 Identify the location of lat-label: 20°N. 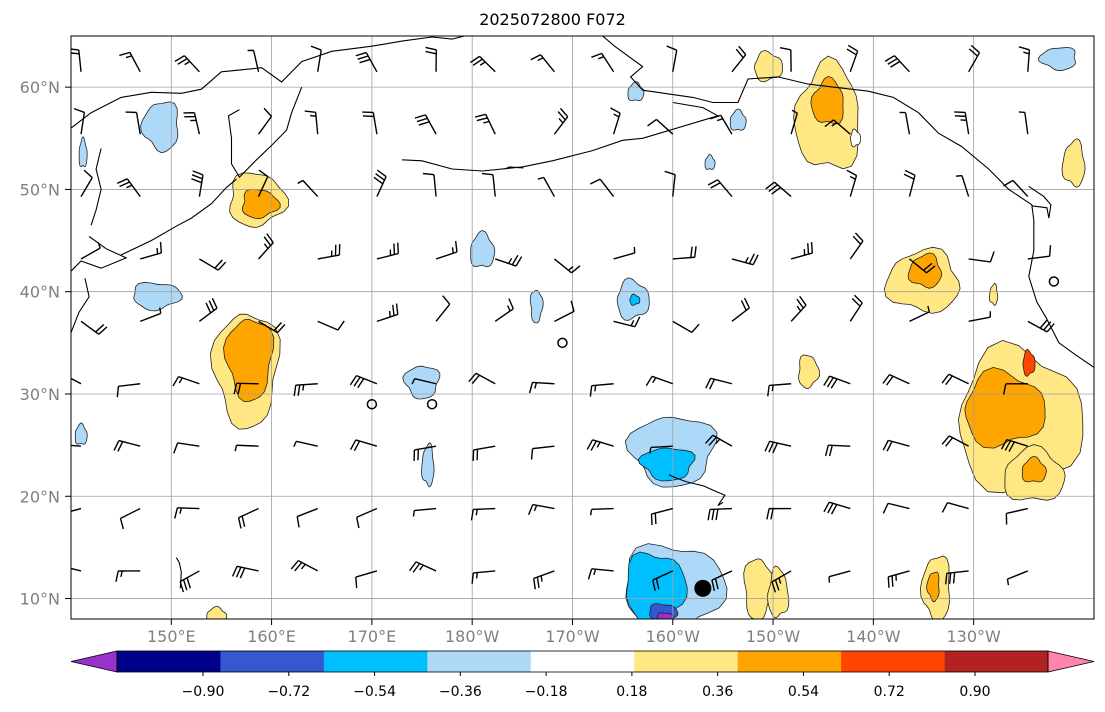
(40, 496).